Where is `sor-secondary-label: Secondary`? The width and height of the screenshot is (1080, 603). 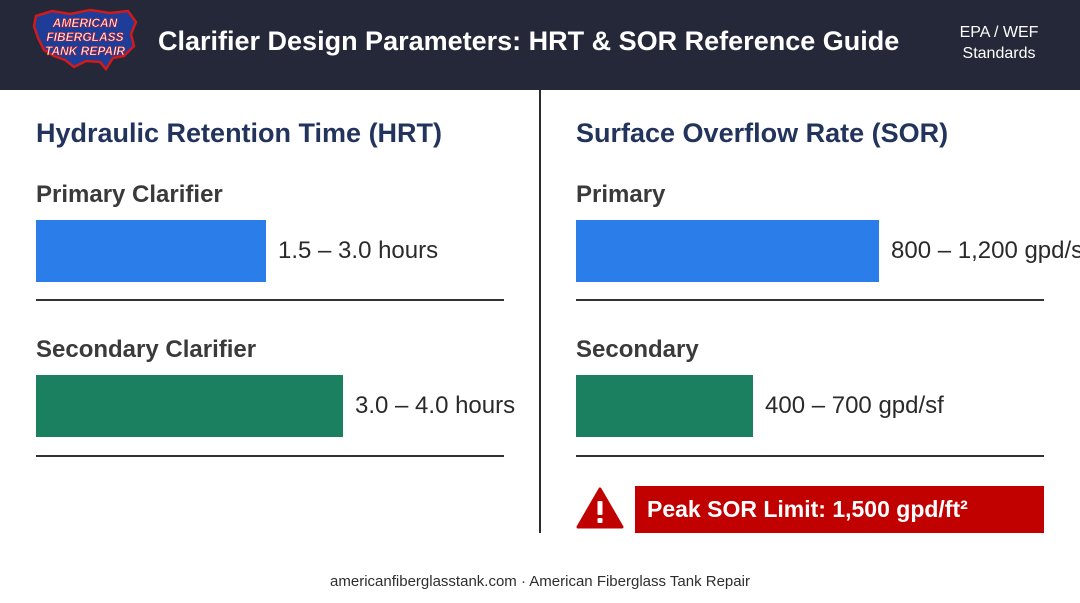
sor-secondary-label: Secondary is located at coordinates (637, 349).